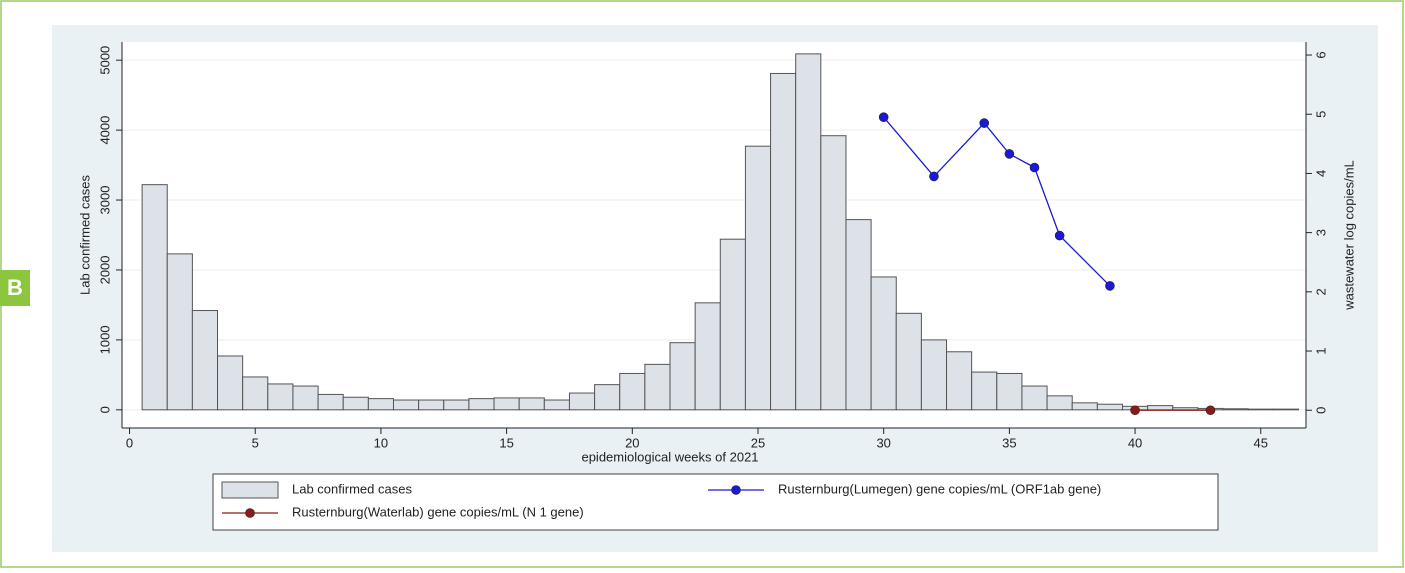 This screenshot has height=573, width=1405. I want to click on x-tick-label: 30, so click(883, 442).